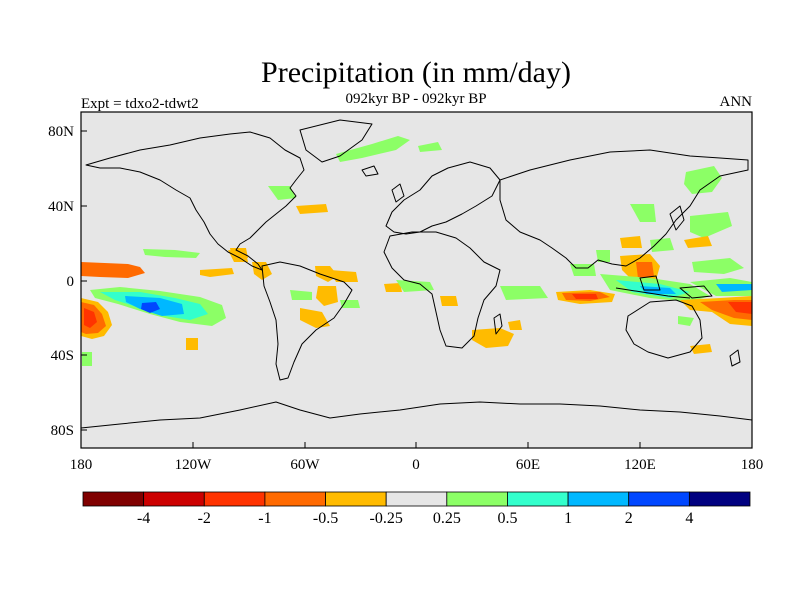  What do you see at coordinates (524, 293) in the screenshot?
I see `anomaly-wet-east-africa` at bounding box center [524, 293].